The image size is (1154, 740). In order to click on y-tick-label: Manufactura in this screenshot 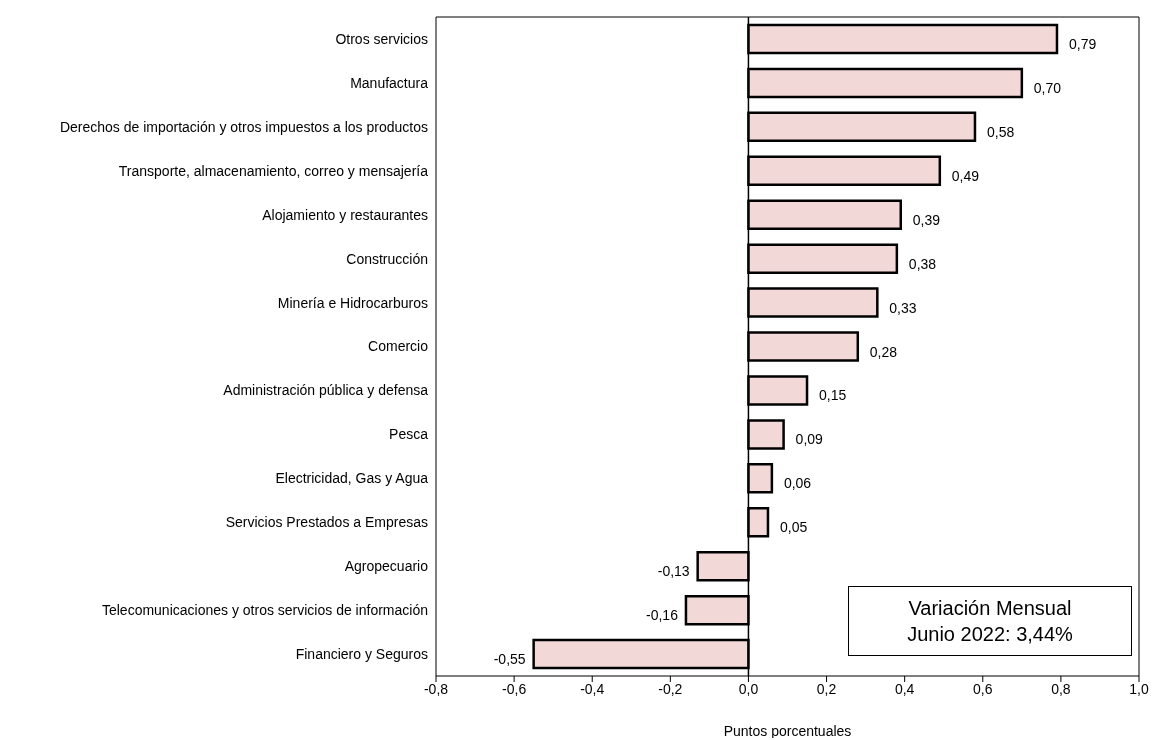, I will do `click(389, 82)`.